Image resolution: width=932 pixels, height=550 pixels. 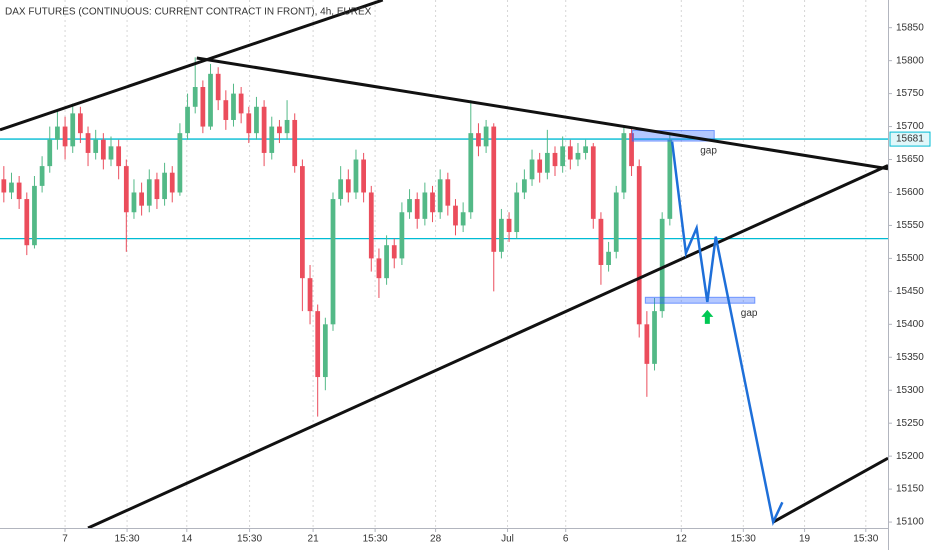 I want to click on last-price-label: 15681, so click(x=910, y=139).